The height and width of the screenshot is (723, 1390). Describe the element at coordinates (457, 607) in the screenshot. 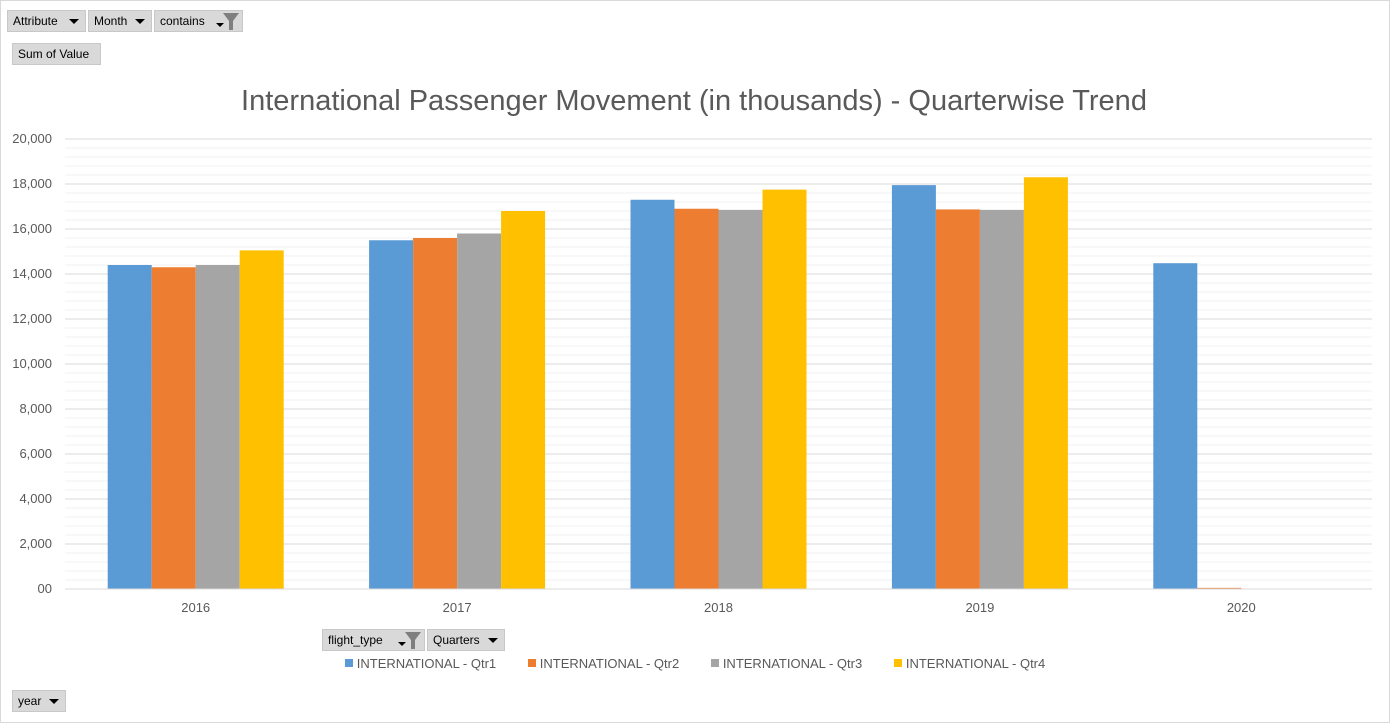

I see `x-tick-label: 2017` at that location.